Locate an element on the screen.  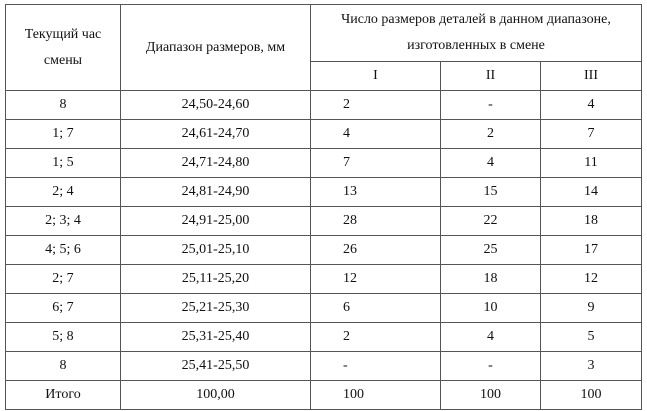
table-row: Итого 100,00 100 100 100 is located at coordinates (323, 395).